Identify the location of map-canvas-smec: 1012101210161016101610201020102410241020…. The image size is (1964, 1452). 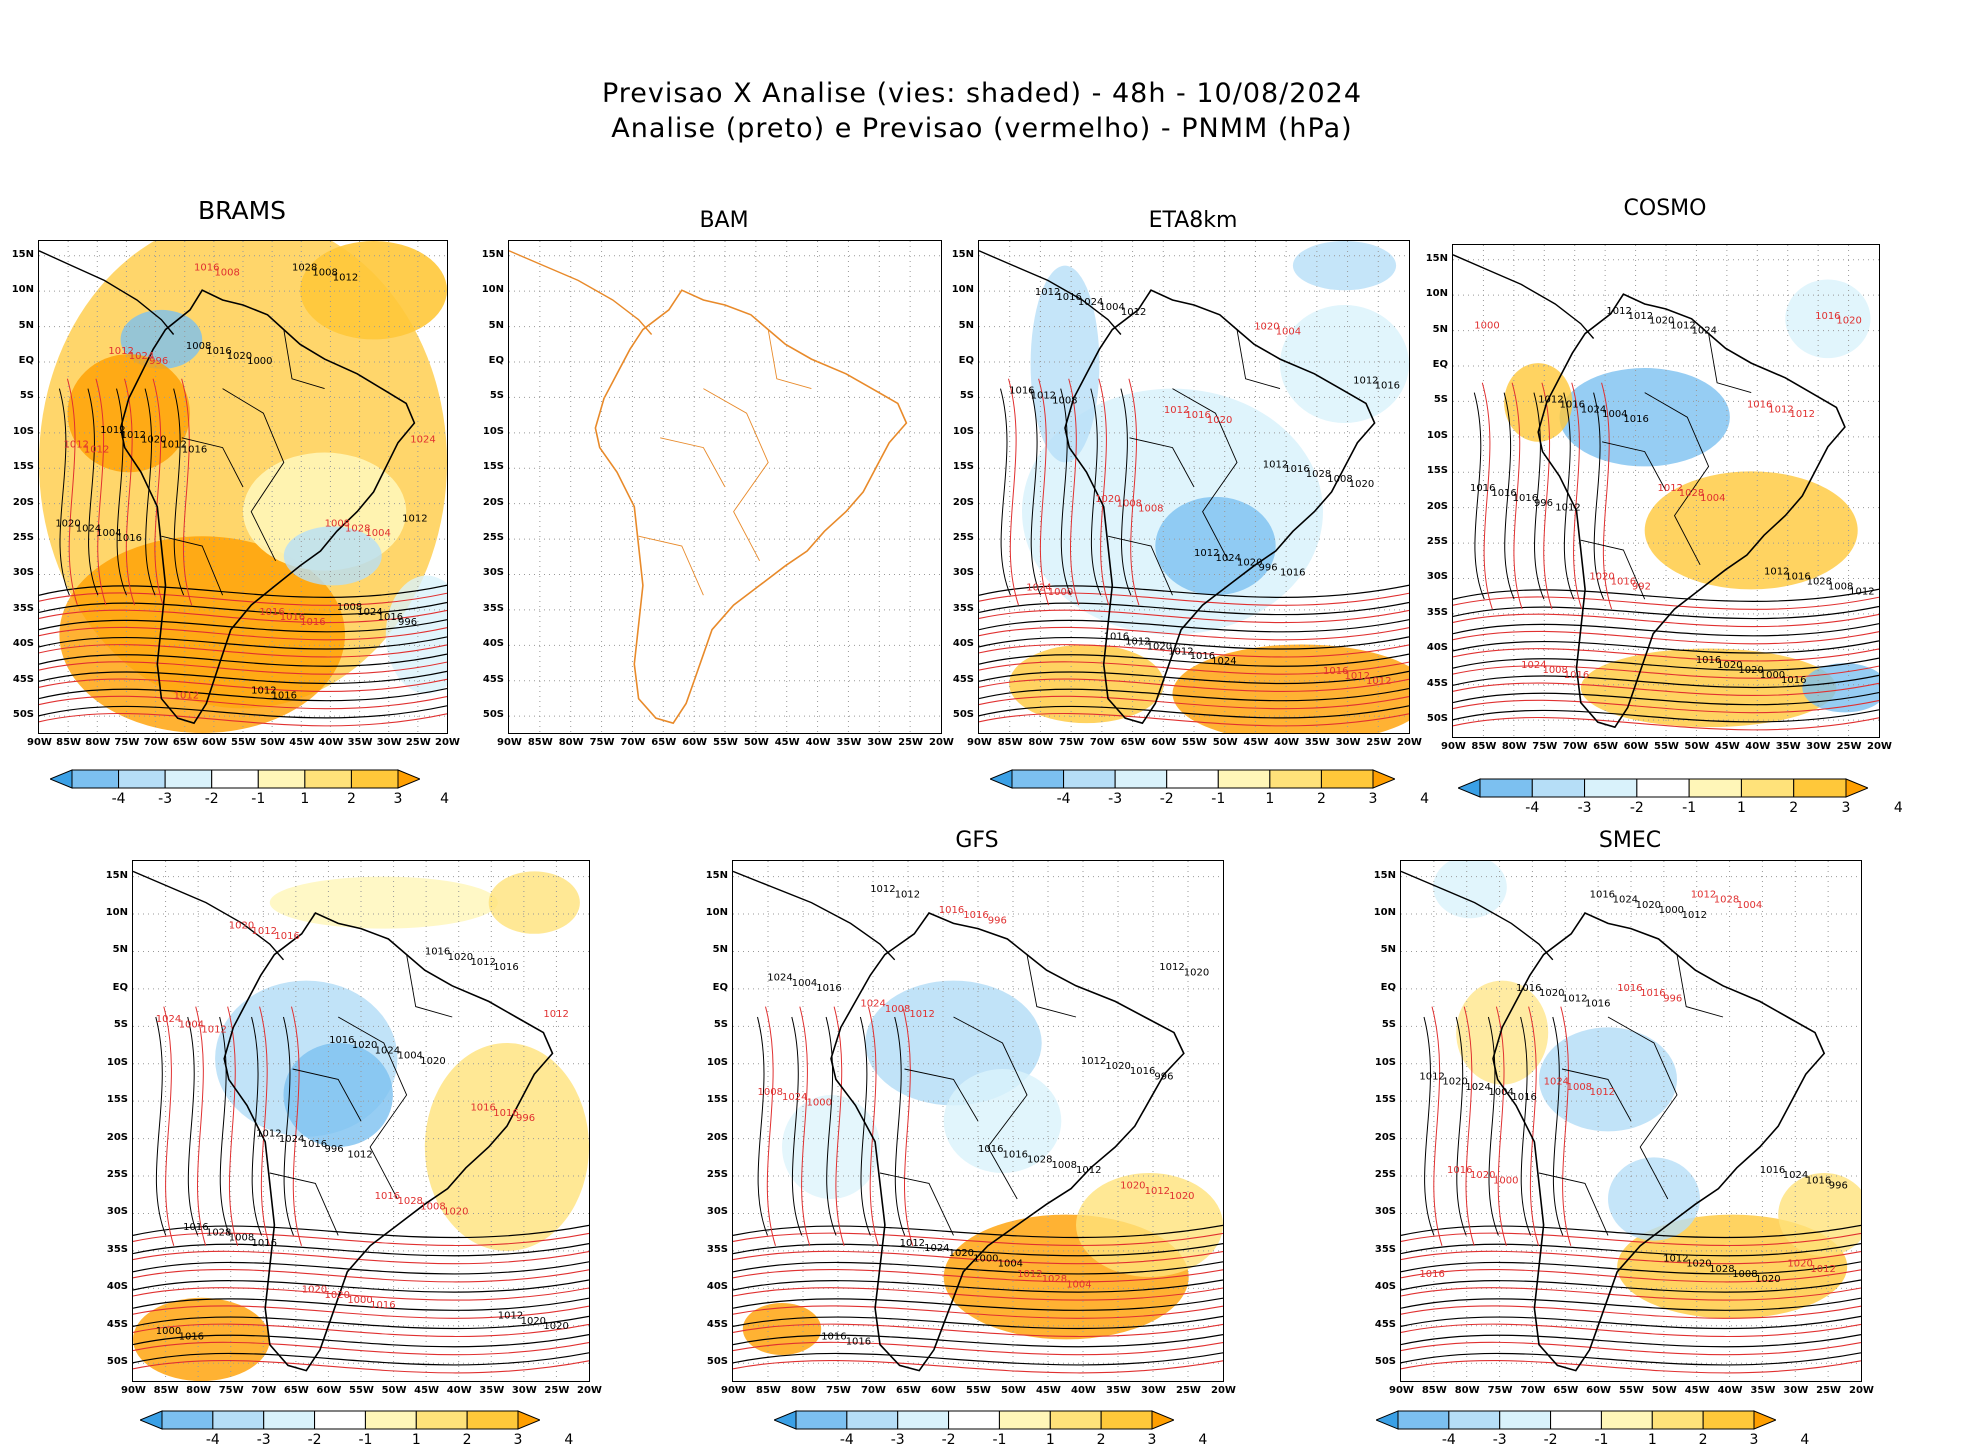
(1631, 1121).